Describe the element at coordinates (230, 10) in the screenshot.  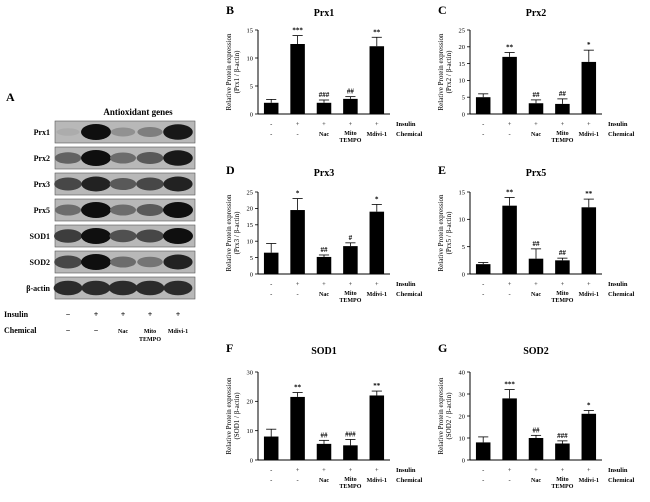
I see `panel-letter: B` at that location.